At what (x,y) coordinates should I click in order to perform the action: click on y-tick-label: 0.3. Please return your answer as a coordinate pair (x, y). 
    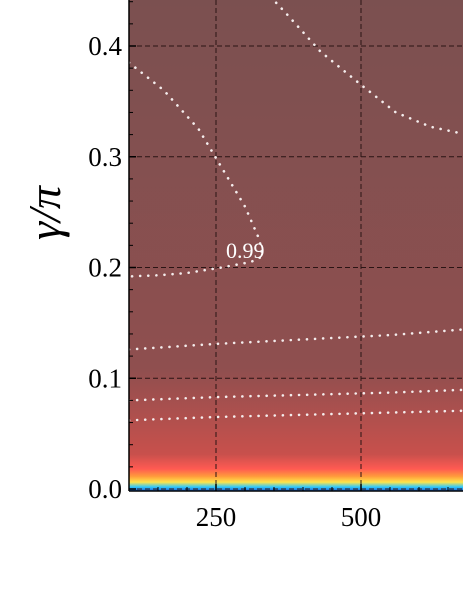
    Looking at the image, I should click on (105, 157).